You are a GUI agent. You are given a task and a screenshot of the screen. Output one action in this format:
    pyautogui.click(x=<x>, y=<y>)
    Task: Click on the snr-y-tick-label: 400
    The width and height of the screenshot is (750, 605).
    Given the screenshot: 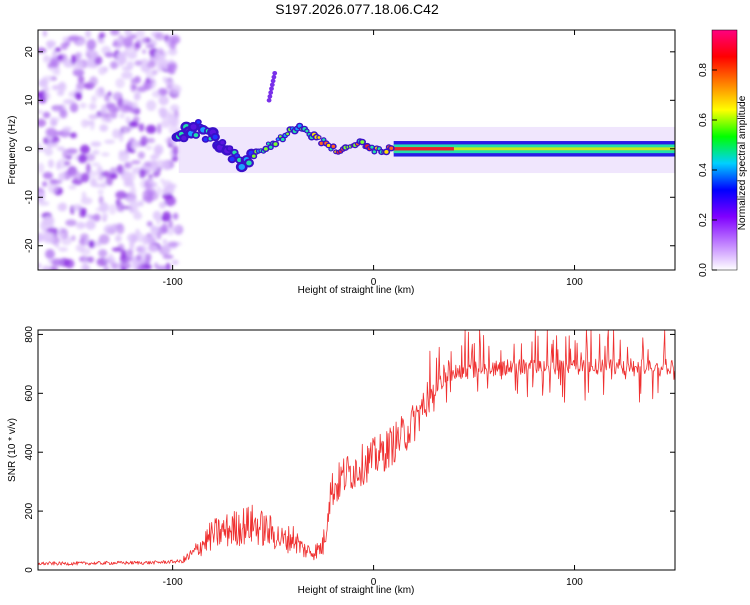 What is the action you would take?
    pyautogui.click(x=29, y=451)
    